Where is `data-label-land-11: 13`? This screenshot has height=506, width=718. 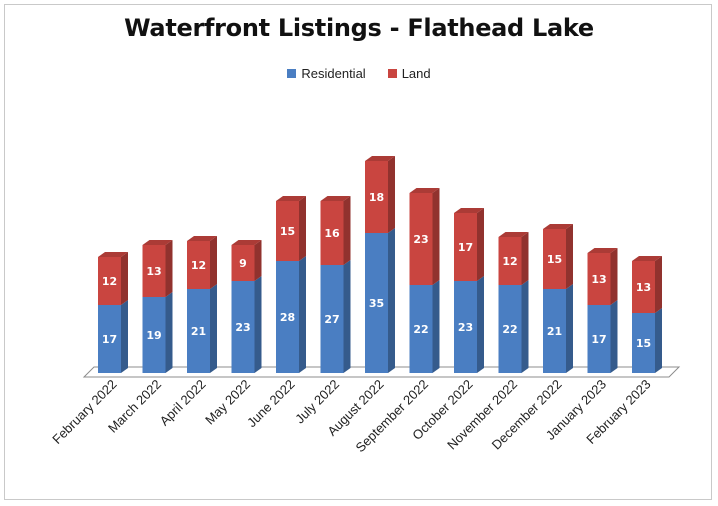
data-label-land-11: 13 is located at coordinates (598, 279).